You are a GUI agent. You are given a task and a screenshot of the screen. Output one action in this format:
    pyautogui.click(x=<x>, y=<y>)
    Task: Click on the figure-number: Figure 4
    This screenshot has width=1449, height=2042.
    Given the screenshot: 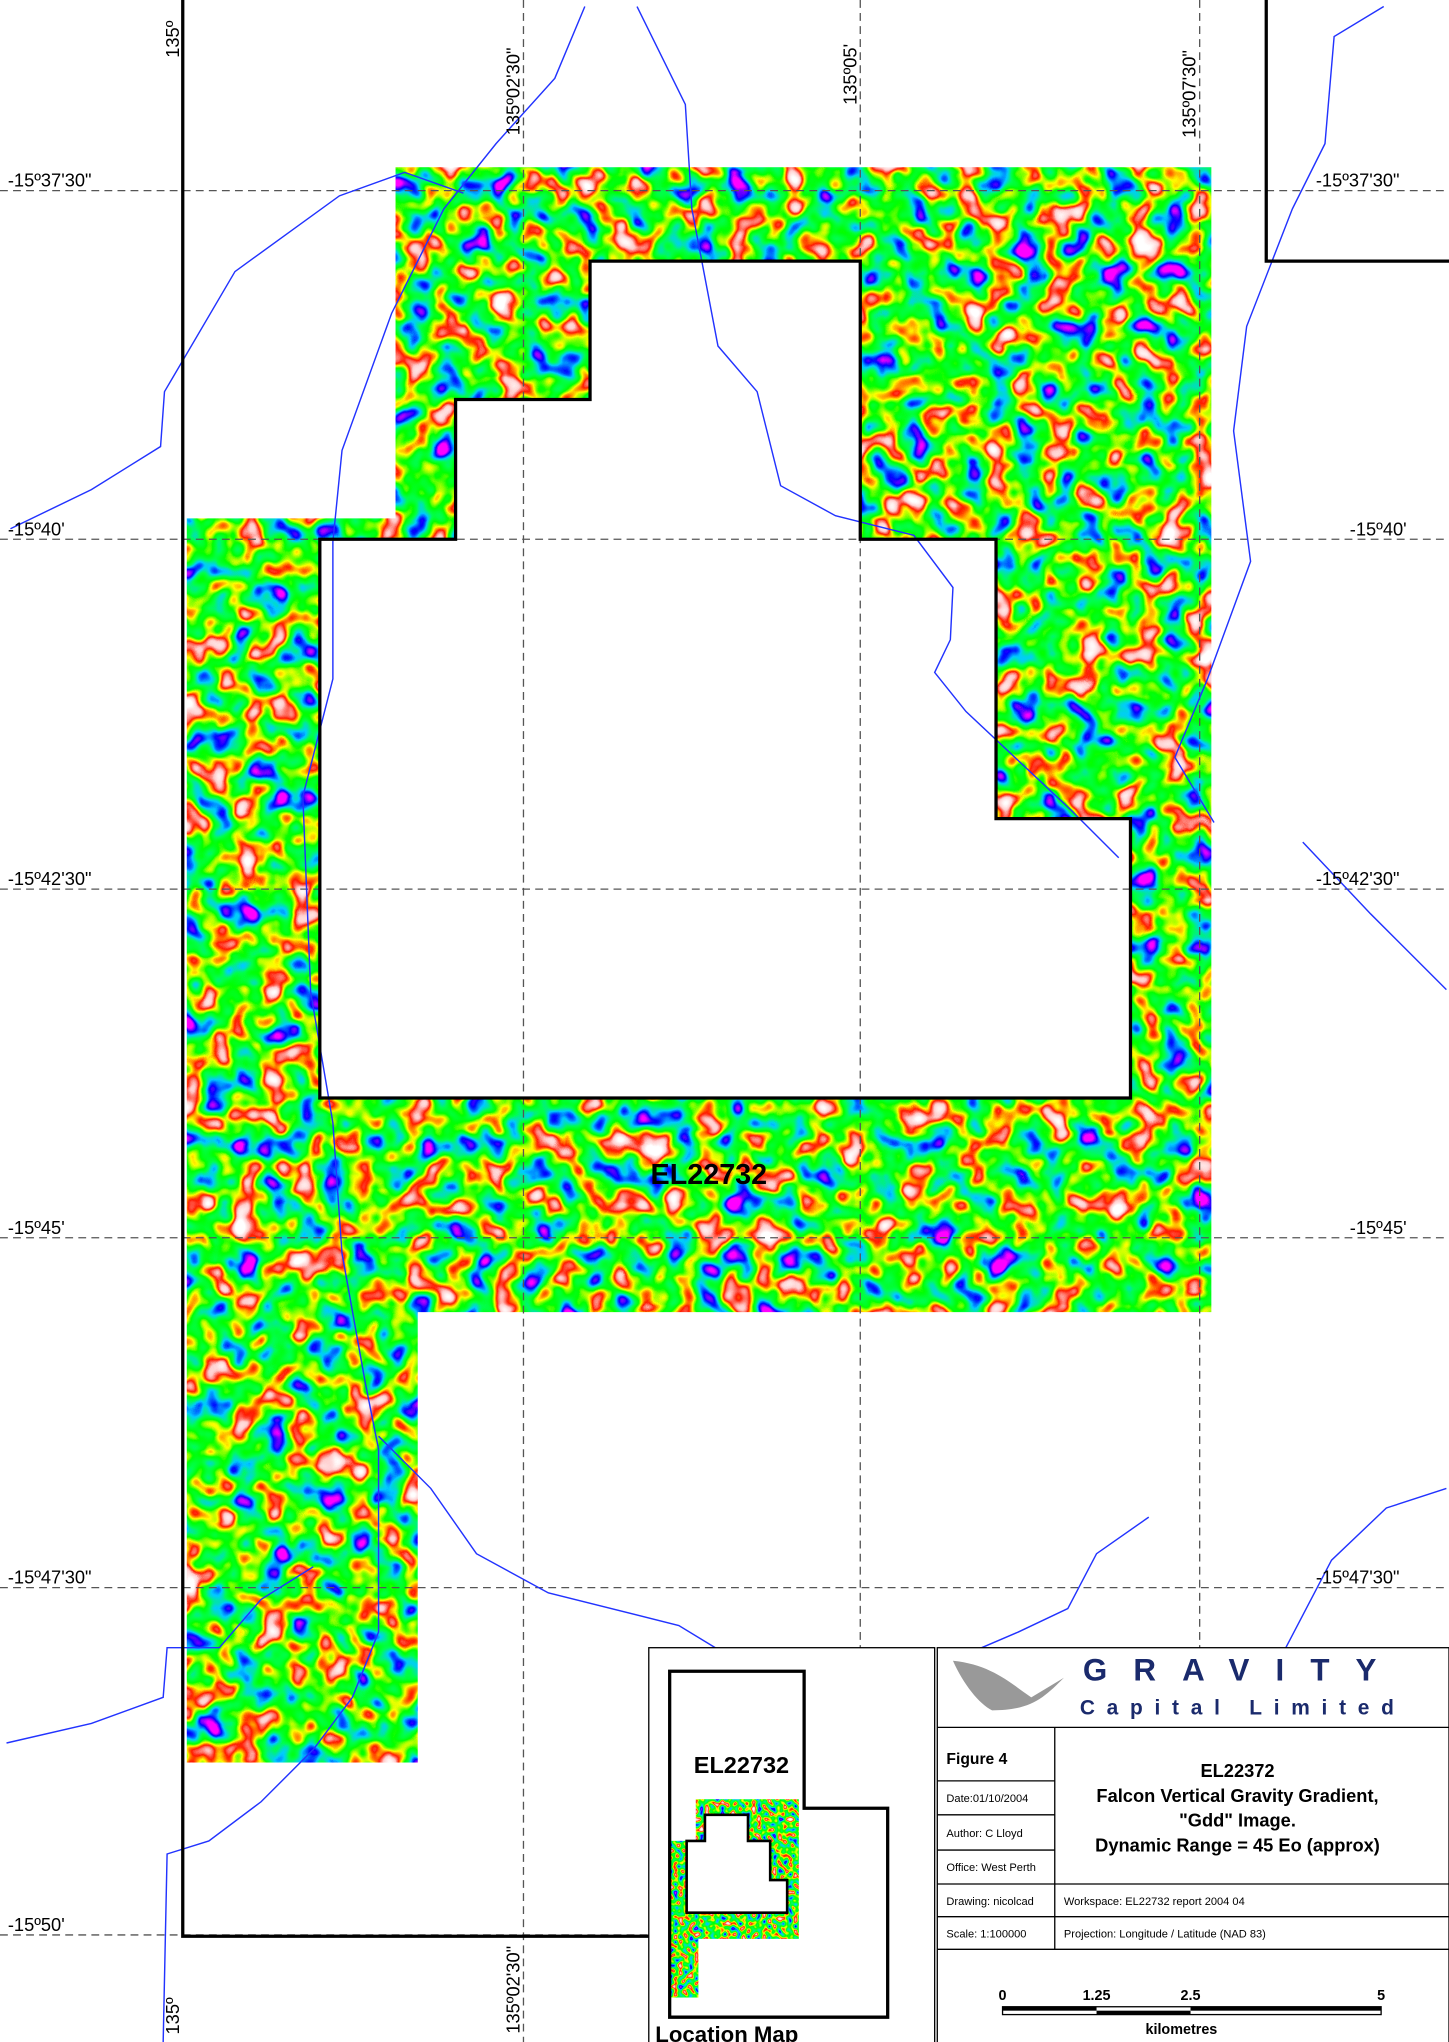 What is the action you would take?
    pyautogui.click(x=976, y=1759)
    